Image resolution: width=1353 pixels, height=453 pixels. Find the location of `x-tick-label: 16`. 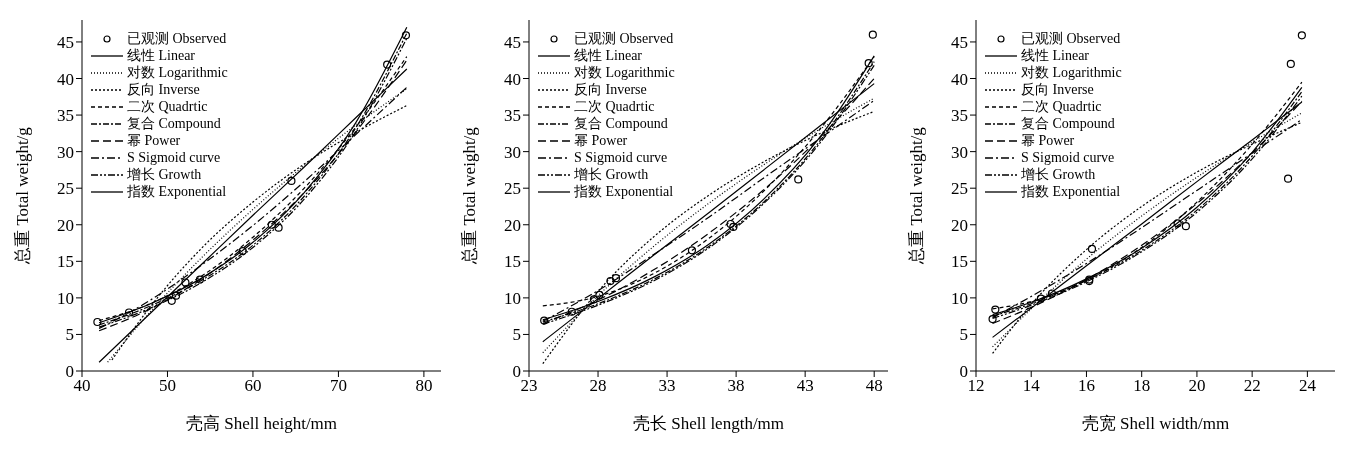

x-tick-label: 16 is located at coordinates (1086, 386).